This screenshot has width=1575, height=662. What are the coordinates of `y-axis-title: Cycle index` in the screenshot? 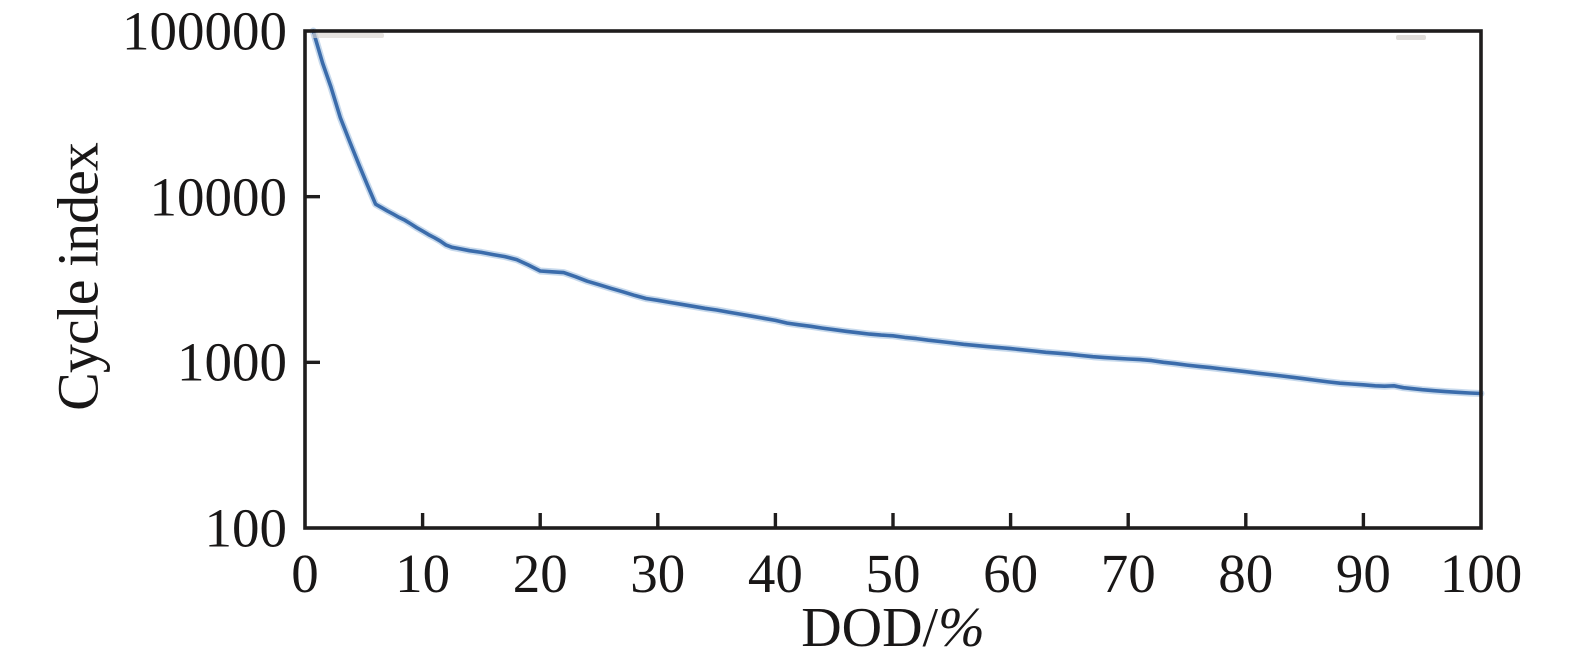 It's located at (78, 277).